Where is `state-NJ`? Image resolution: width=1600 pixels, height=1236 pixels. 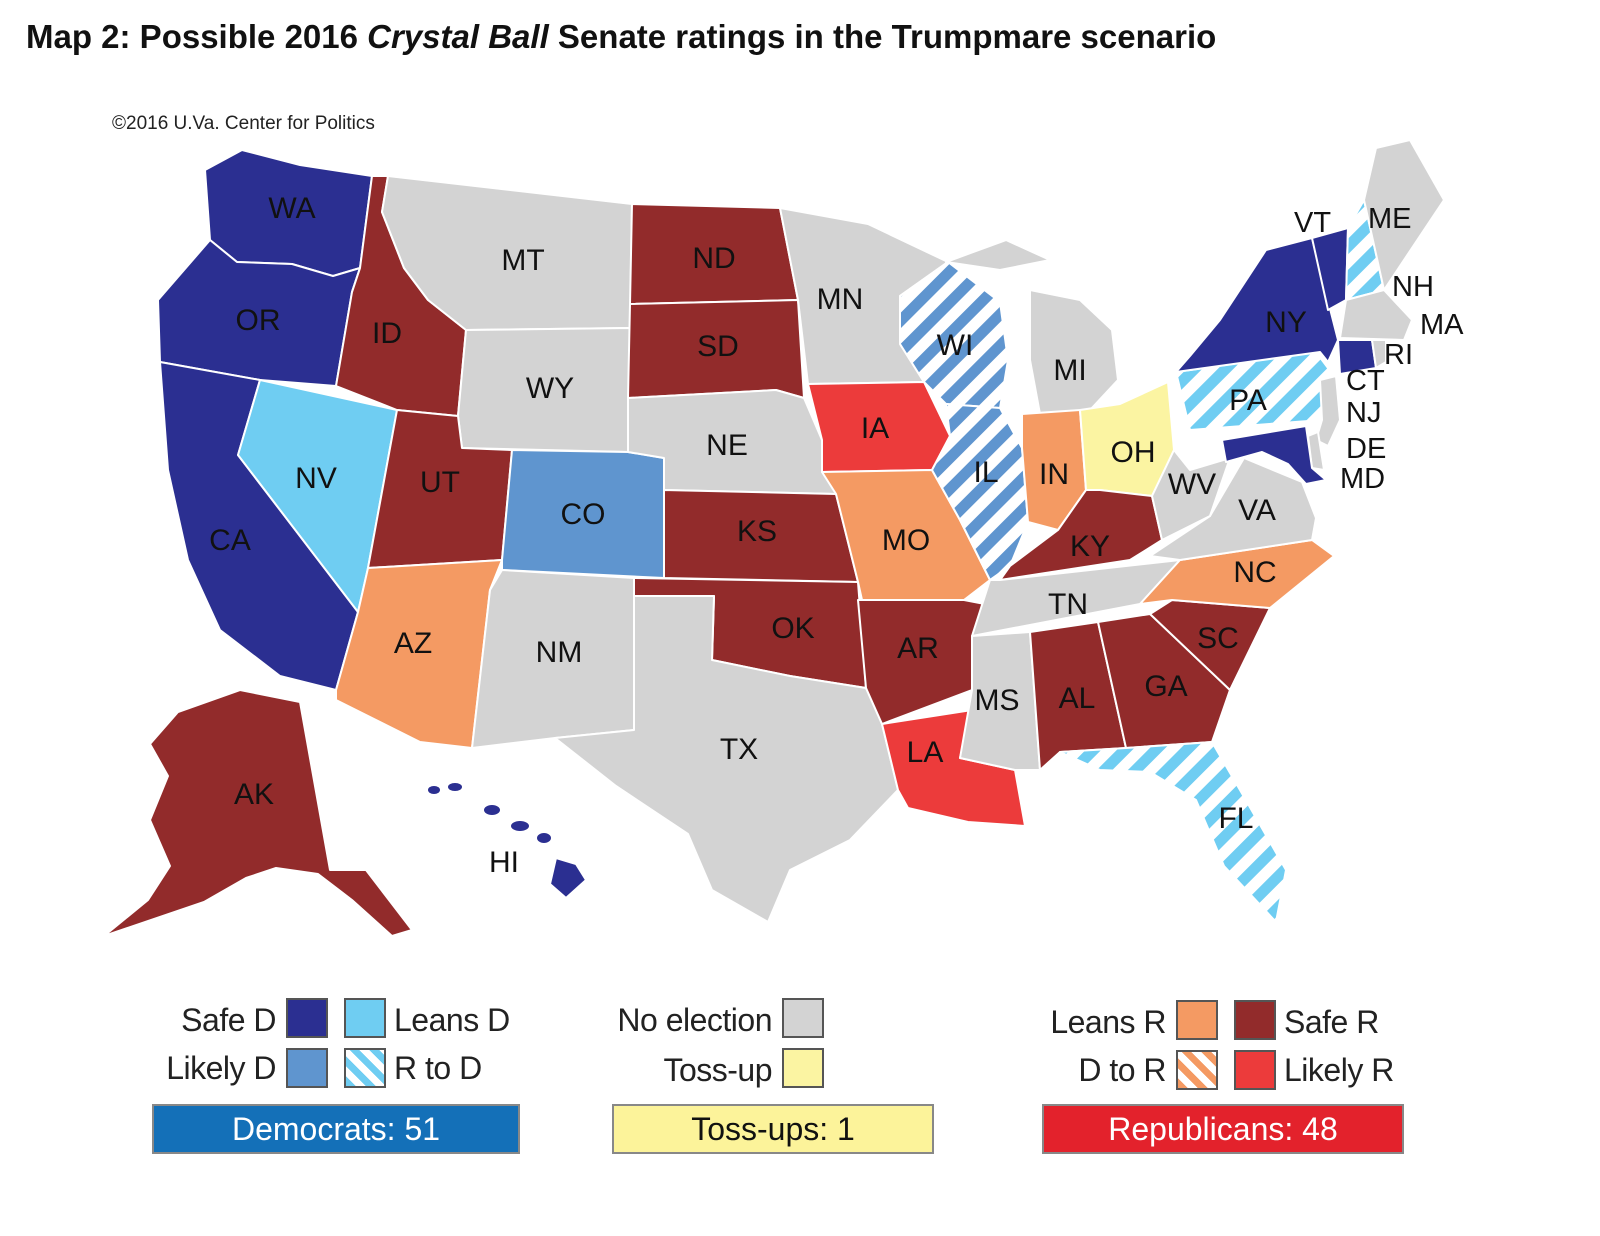 state-NJ is located at coordinates (1328, 411).